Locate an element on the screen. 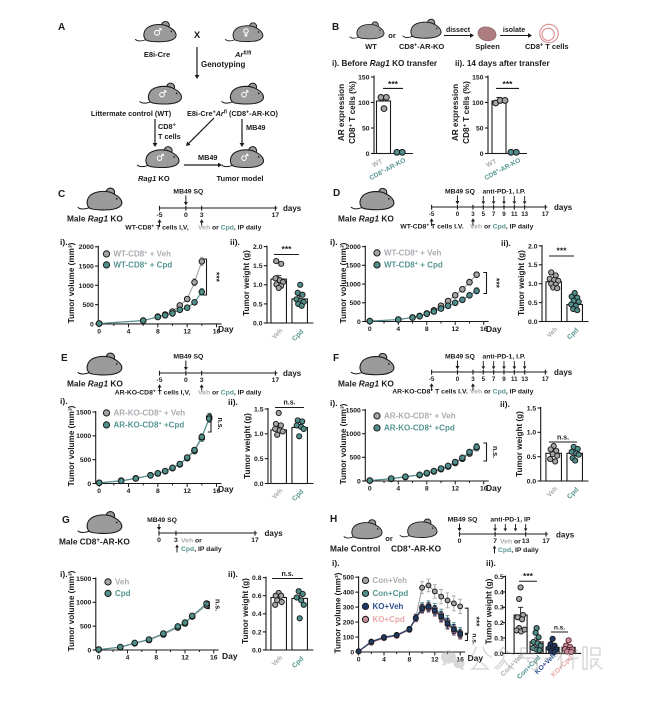  svg-text: Veh or is located at coordinates (510, 542).